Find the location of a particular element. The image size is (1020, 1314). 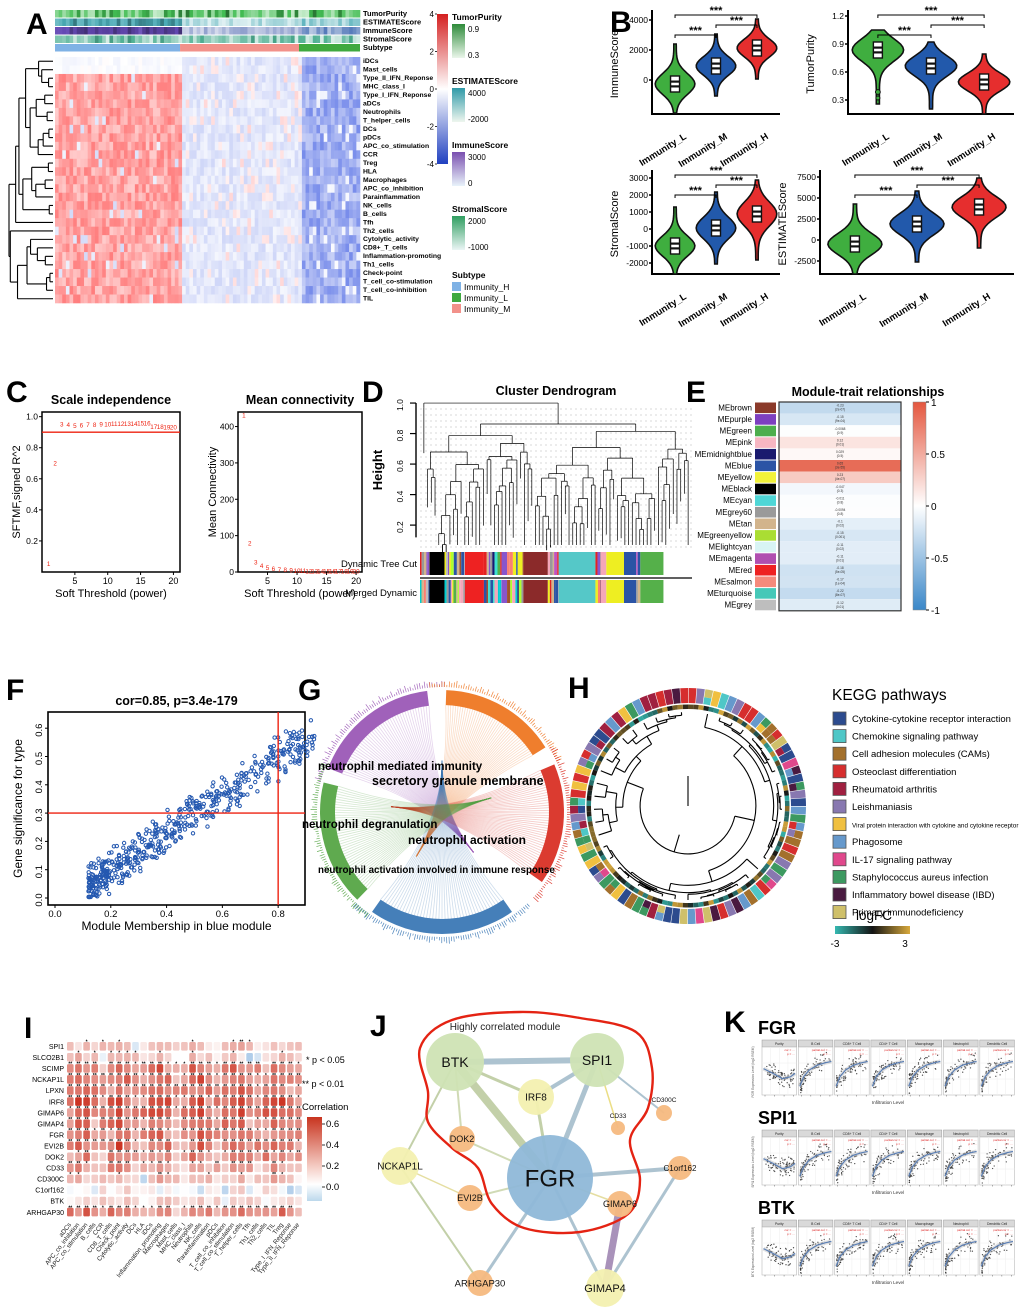

svg-text: 7500 is located at coordinates (806, 177).